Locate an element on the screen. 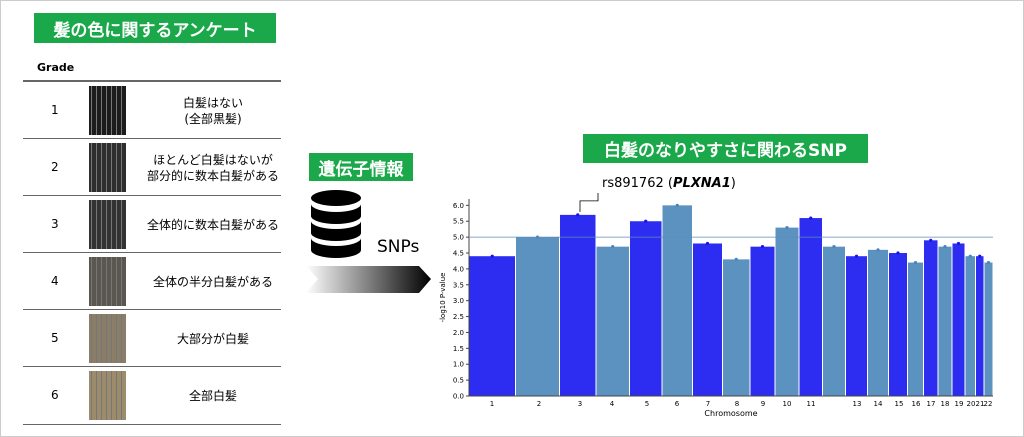 This screenshot has height=437, width=1024. grade-number: 1 is located at coordinates (55, 109).